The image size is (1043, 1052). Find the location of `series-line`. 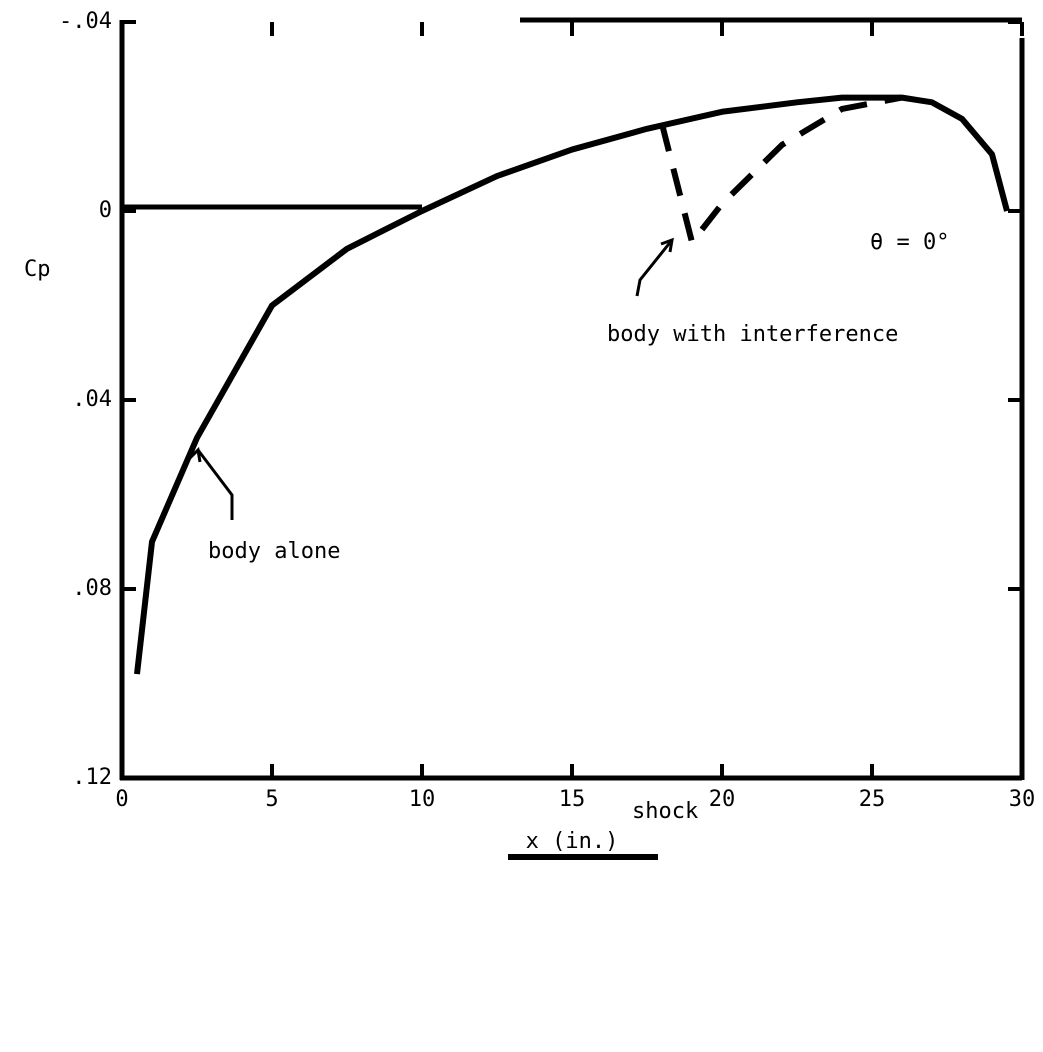

series-line is located at coordinates (781, 170).